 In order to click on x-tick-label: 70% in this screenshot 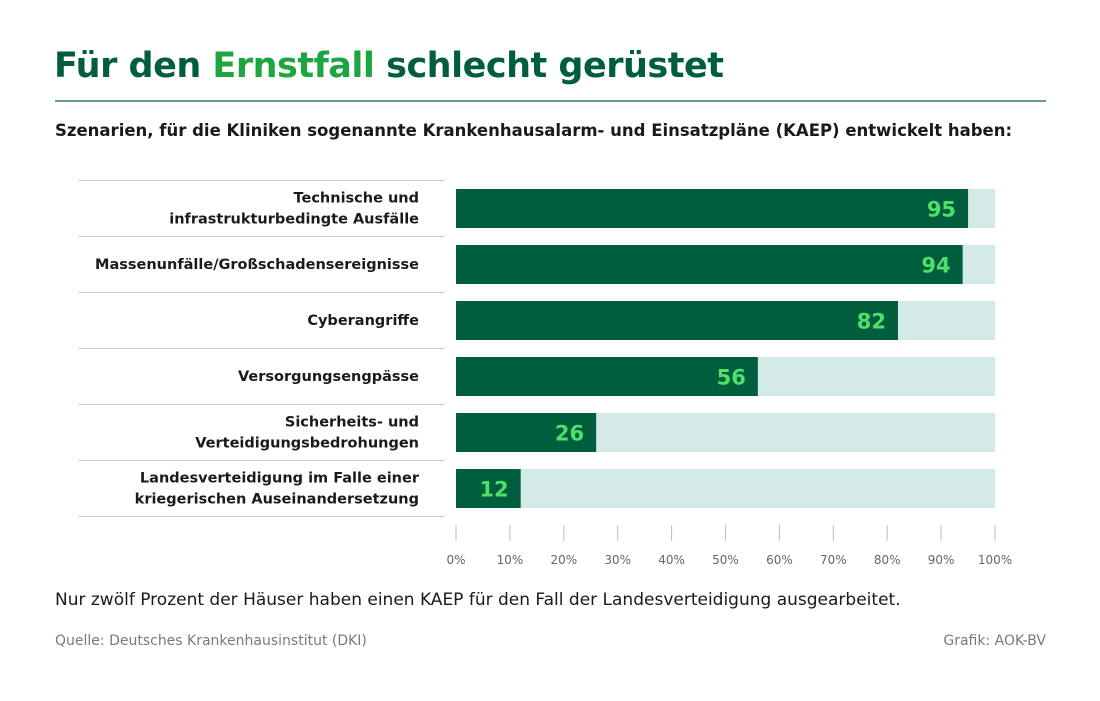, I will do `click(833, 560)`.